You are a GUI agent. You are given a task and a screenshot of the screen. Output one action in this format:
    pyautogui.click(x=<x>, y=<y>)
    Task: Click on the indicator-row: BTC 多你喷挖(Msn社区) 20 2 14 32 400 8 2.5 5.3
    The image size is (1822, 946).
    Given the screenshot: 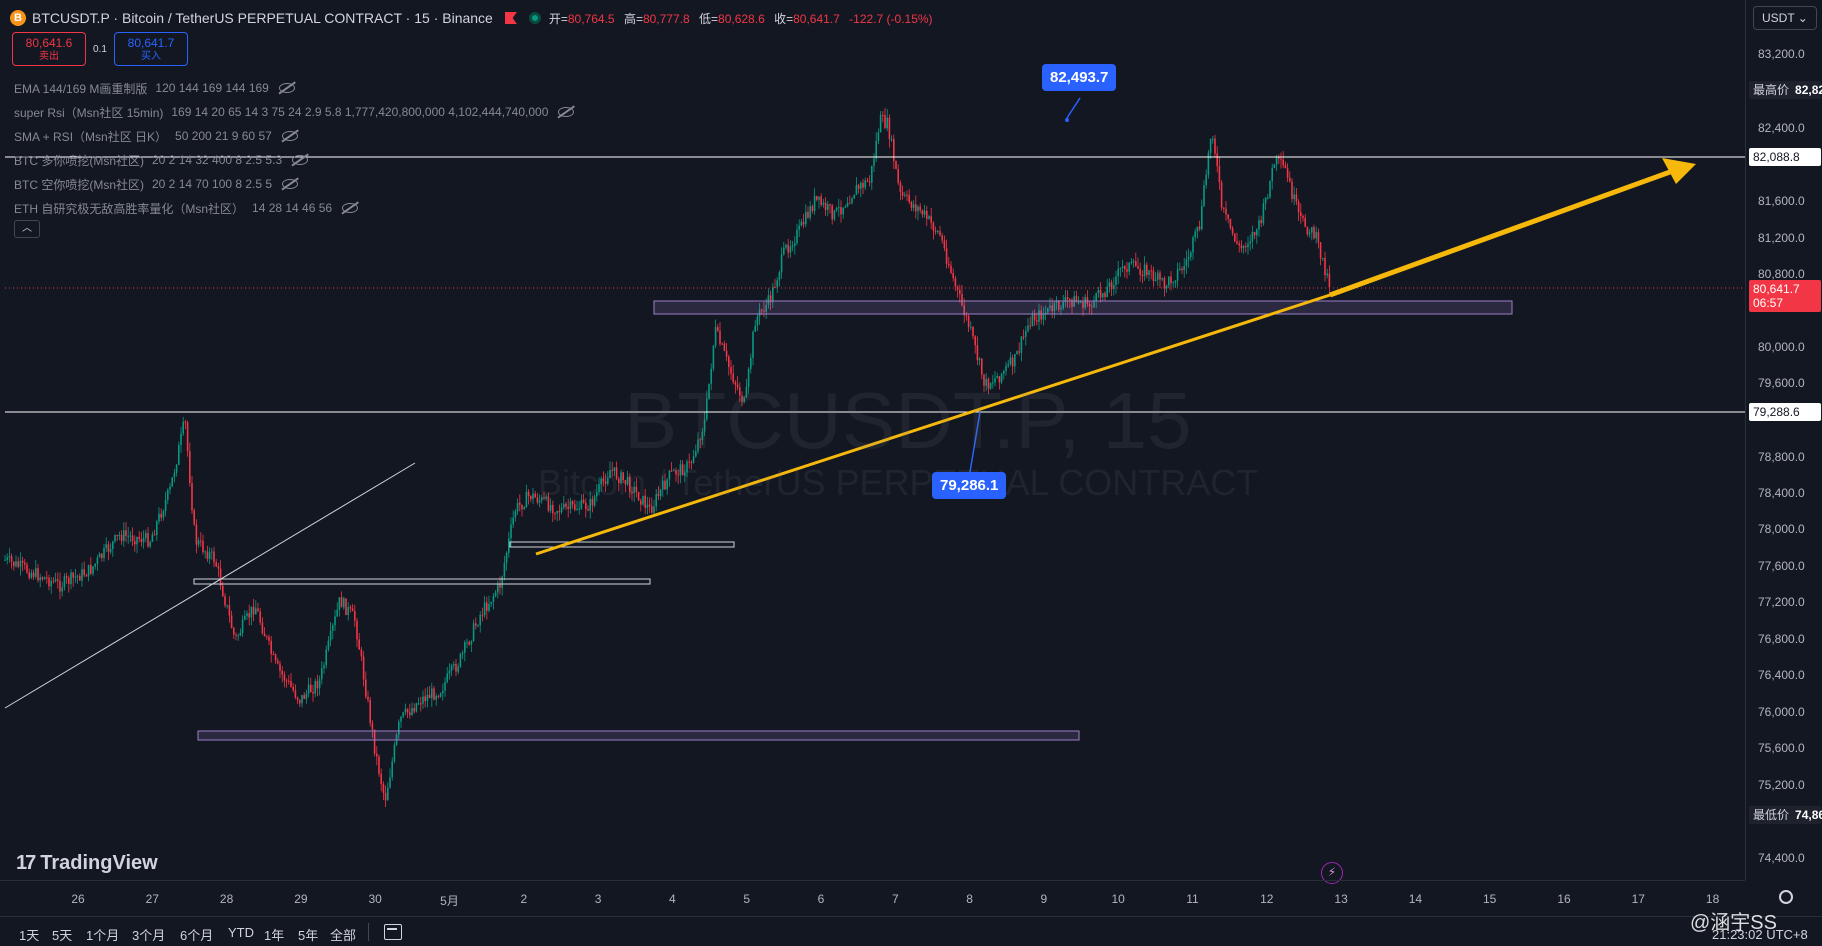 What is the action you would take?
    pyautogui.click(x=294, y=160)
    